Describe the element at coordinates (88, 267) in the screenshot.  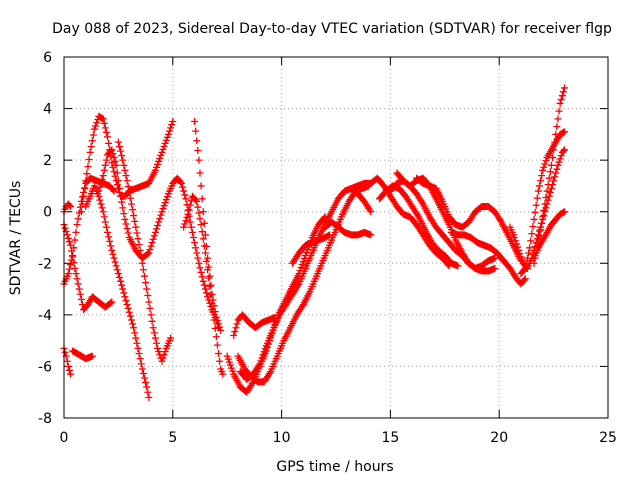
I see `series-pass-a` at that location.